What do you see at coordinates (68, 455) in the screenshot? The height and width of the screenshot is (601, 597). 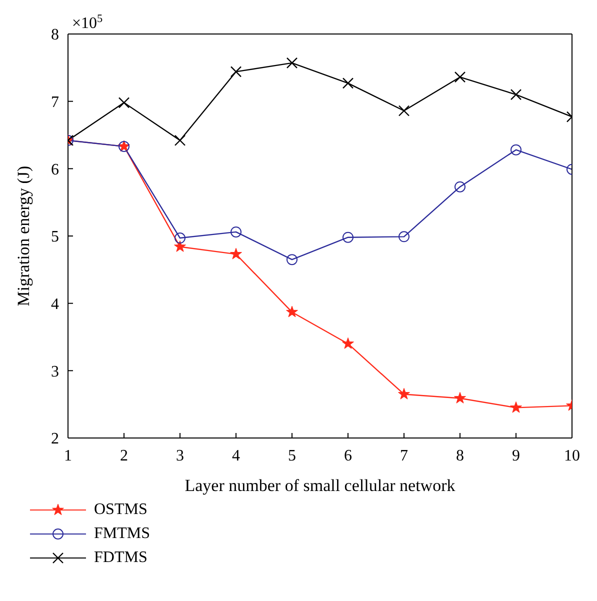 I see `x-tick-label: 1` at bounding box center [68, 455].